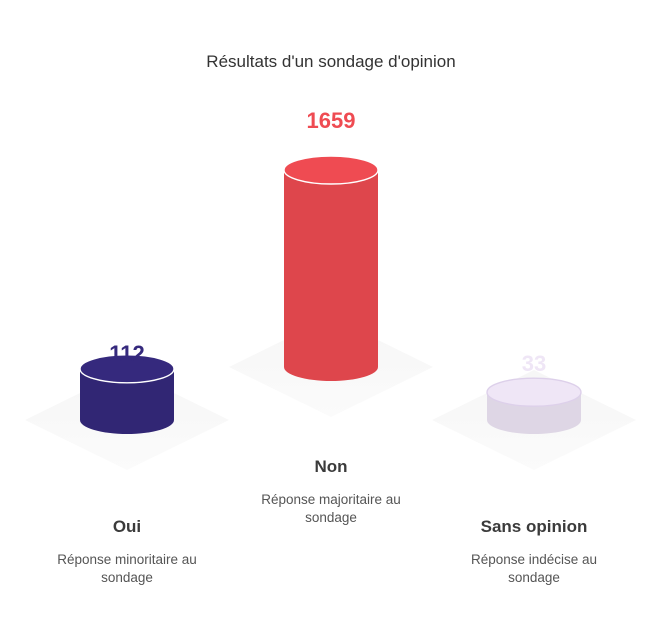 The image size is (662, 634). I want to click on category-label-oui: Oui, so click(127, 526).